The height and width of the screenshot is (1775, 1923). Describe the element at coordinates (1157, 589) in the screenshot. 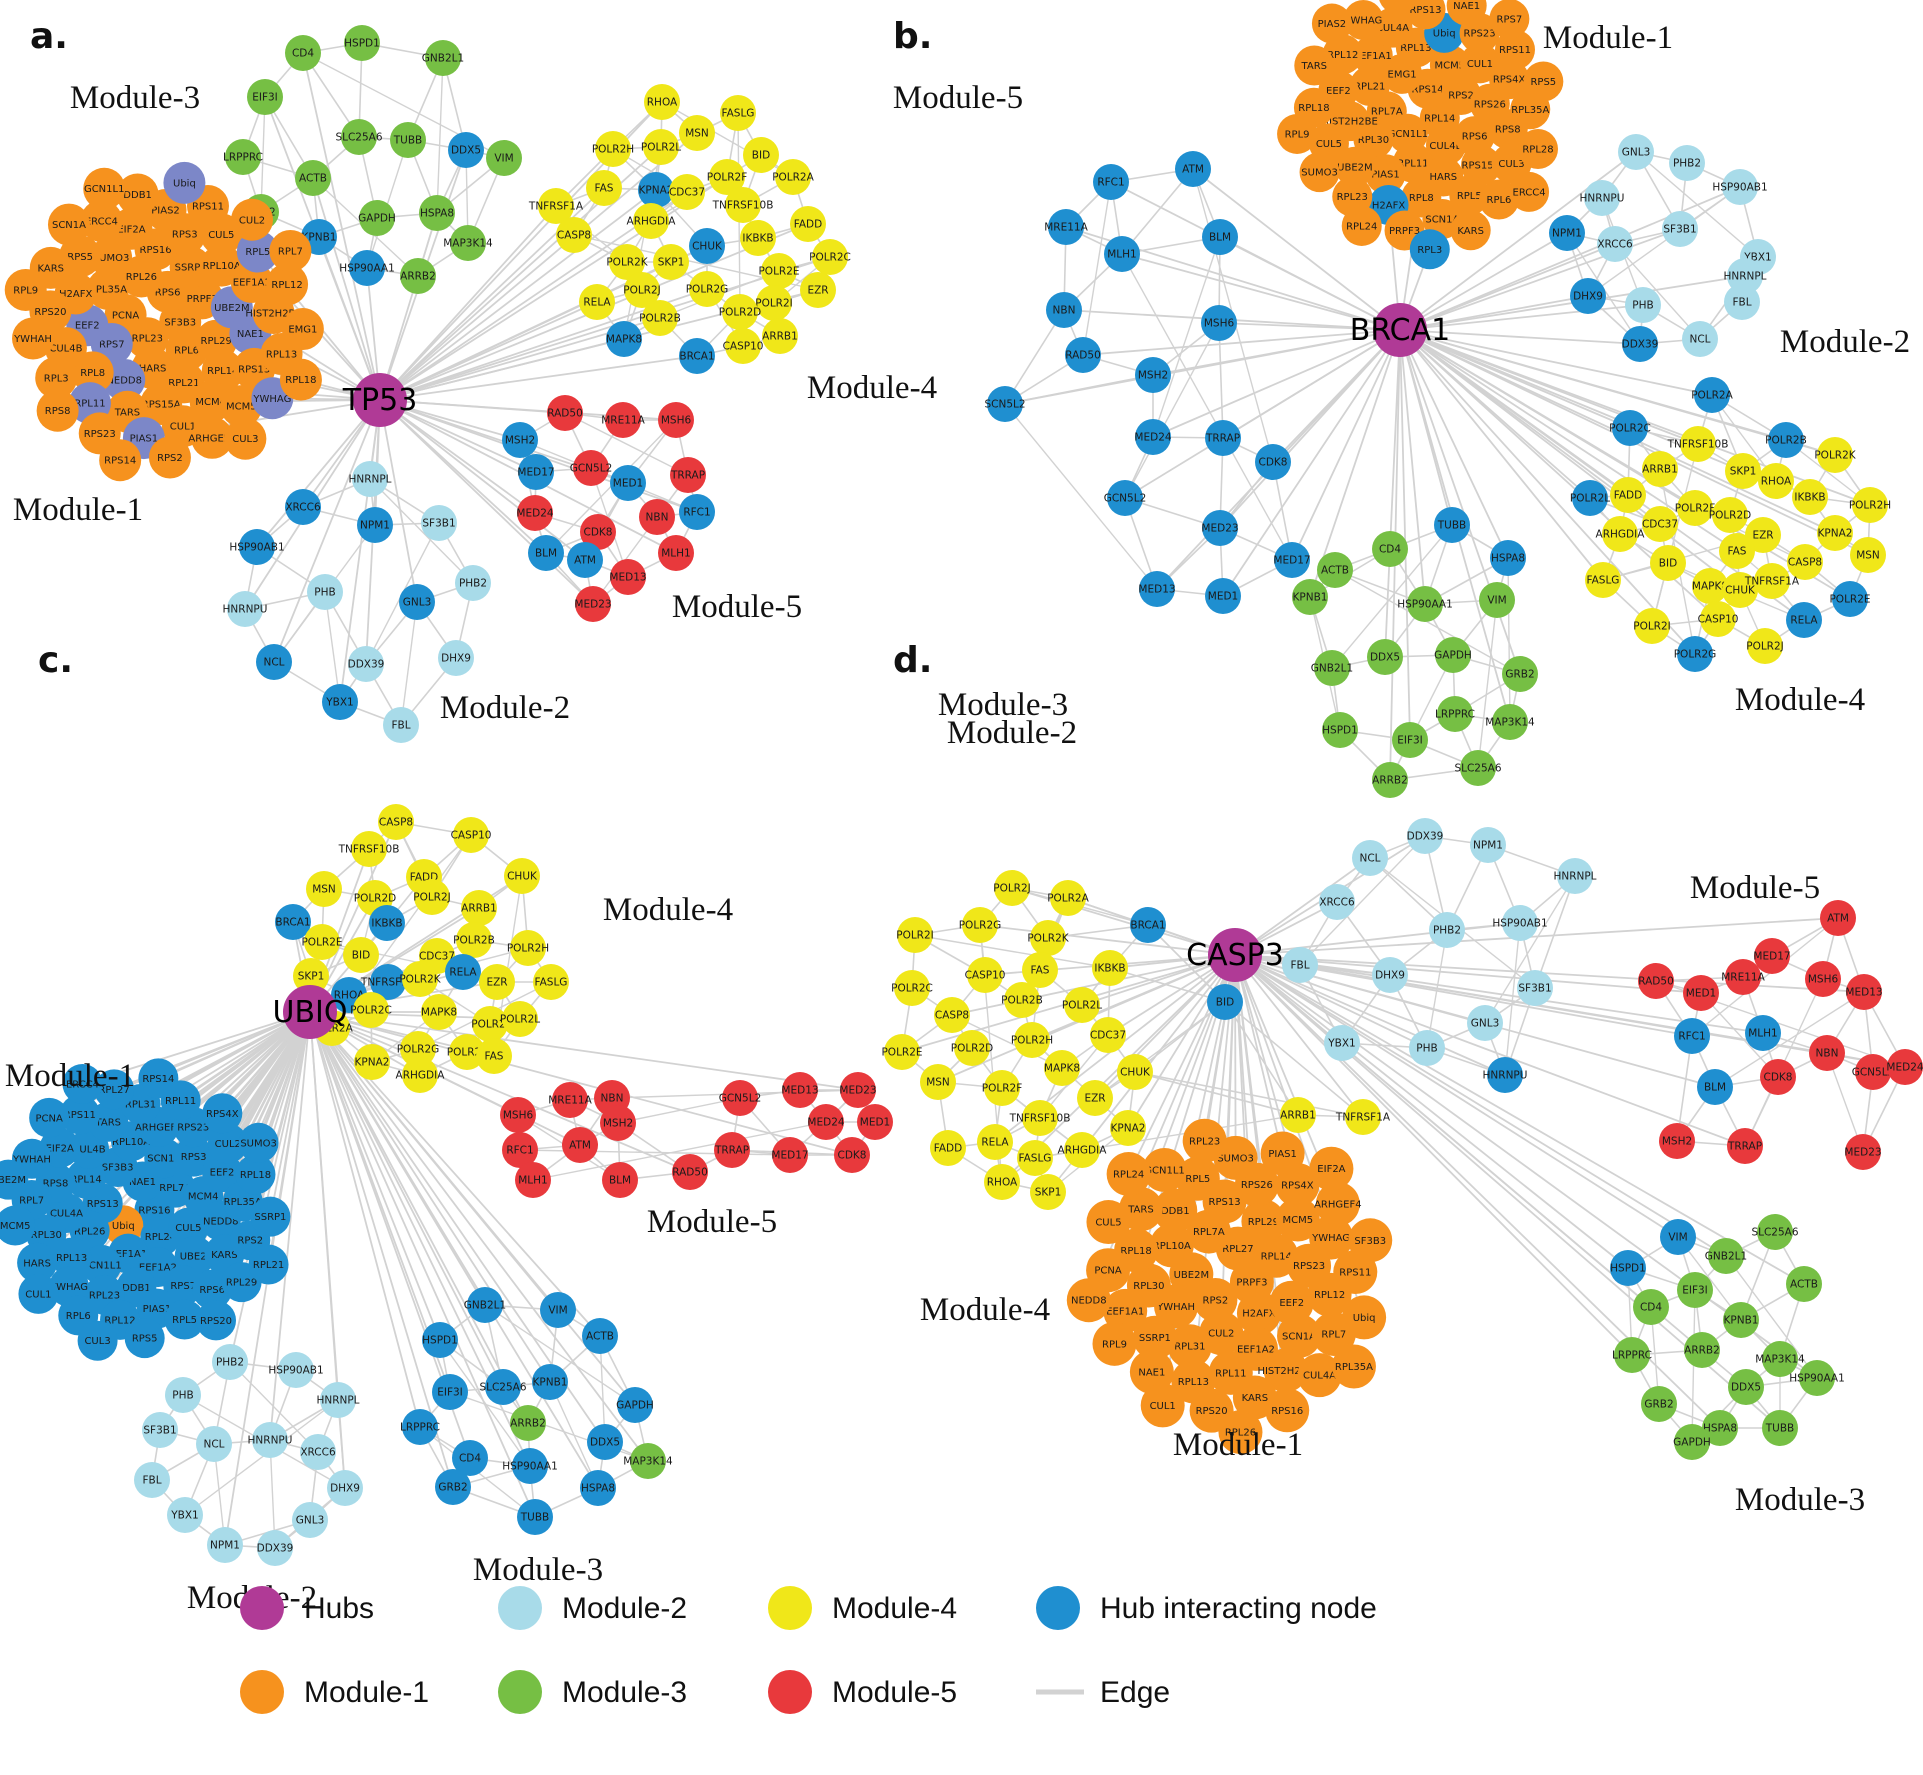

I see `node-med13` at that location.